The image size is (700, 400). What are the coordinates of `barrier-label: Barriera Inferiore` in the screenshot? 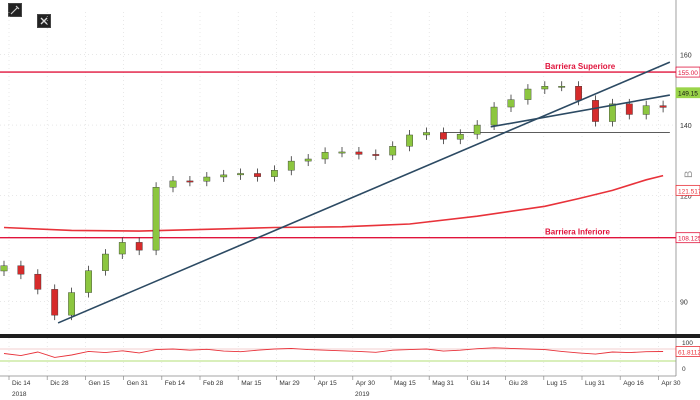 It's located at (577, 232).